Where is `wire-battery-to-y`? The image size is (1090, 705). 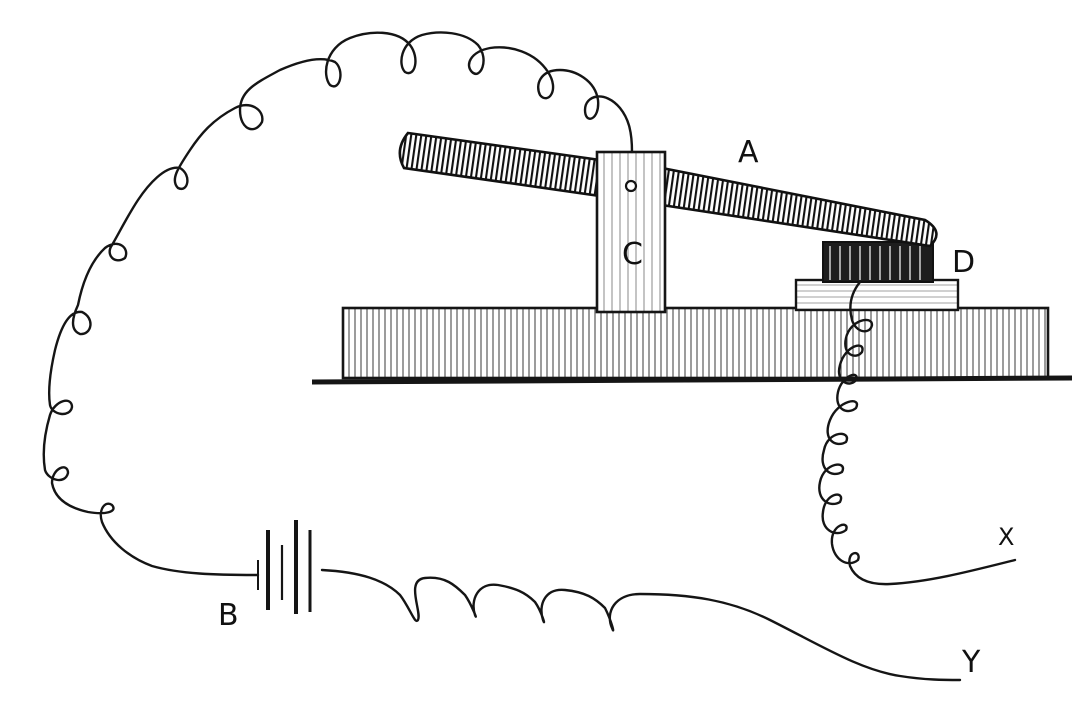 wire-battery-to-y is located at coordinates (641, 625).